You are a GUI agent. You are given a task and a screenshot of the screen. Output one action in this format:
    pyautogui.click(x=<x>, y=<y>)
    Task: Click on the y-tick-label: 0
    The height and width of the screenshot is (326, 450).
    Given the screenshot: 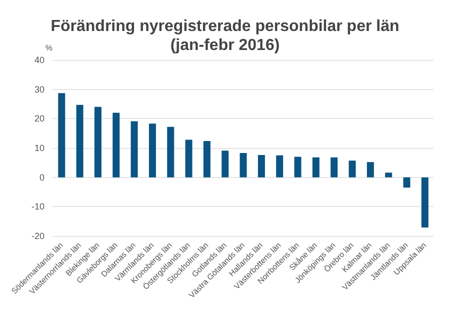 What is the action you would take?
    pyautogui.click(x=42, y=177)
    